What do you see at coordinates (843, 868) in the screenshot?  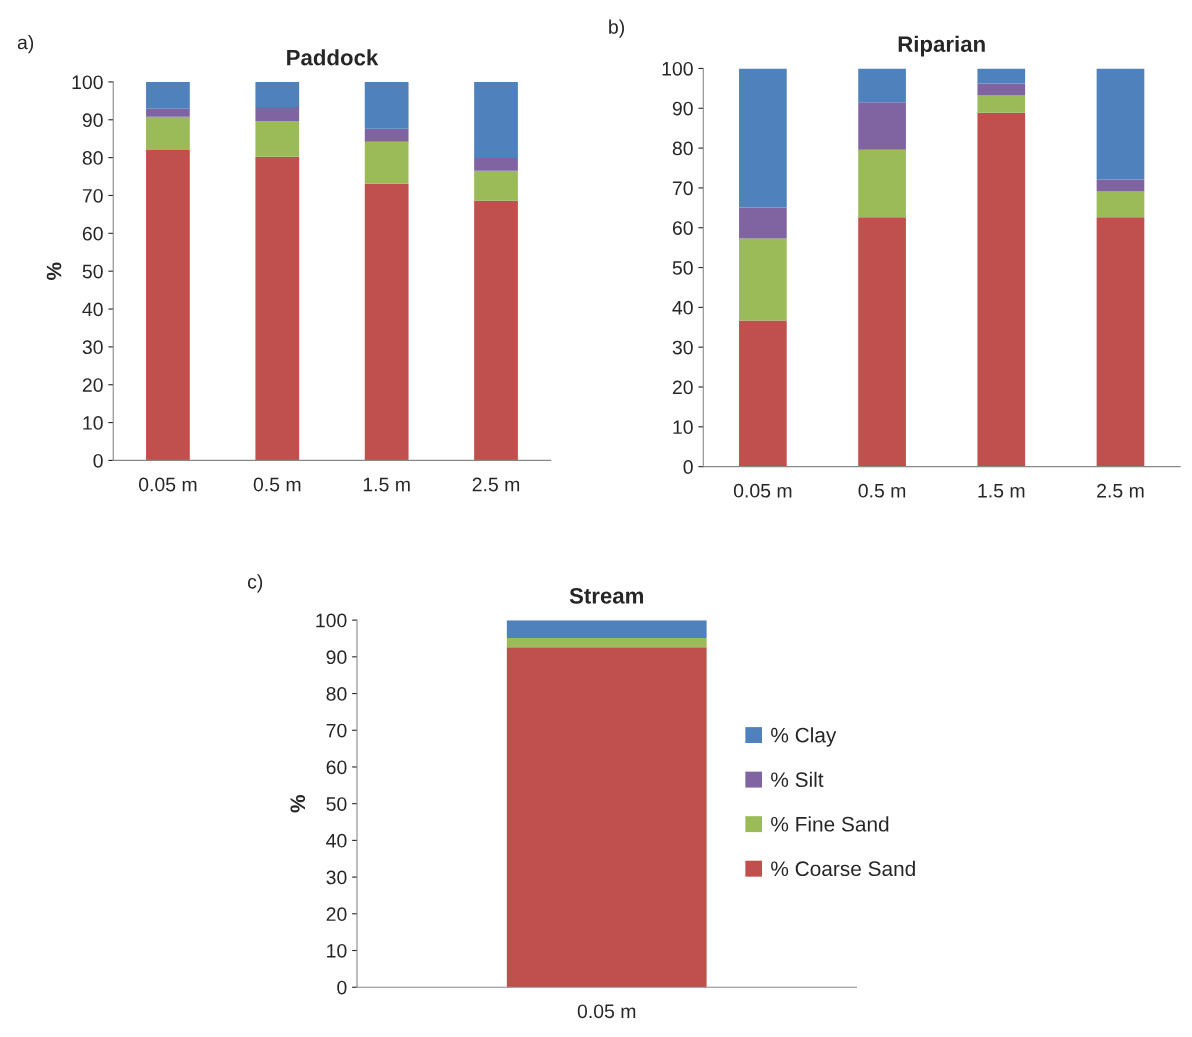 I see `legend-label: % Coarse Sand` at bounding box center [843, 868].